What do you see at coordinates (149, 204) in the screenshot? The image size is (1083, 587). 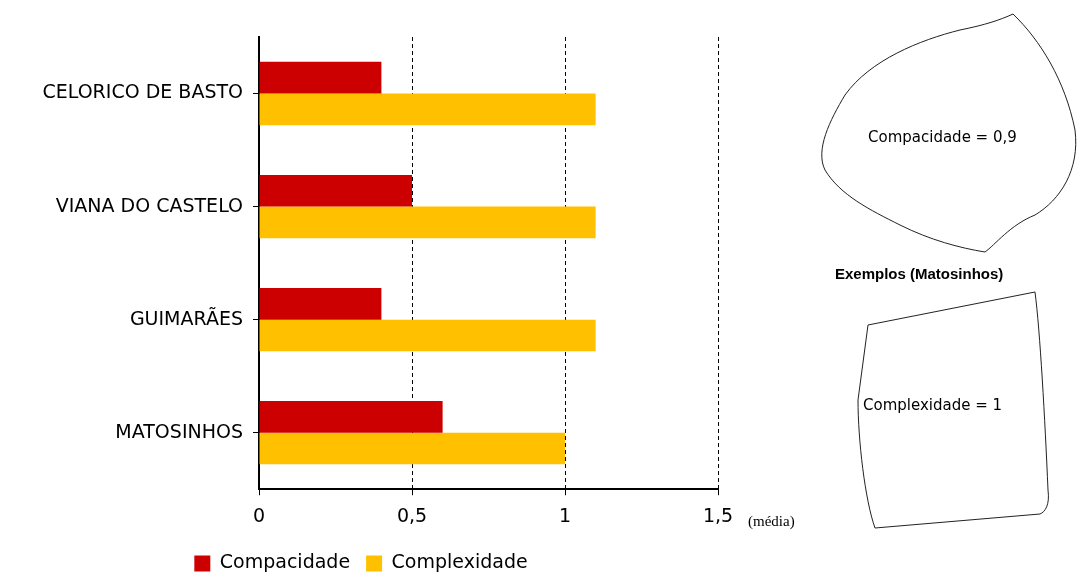 I see `y-tick-label: VIANA DO CASTELO` at bounding box center [149, 204].